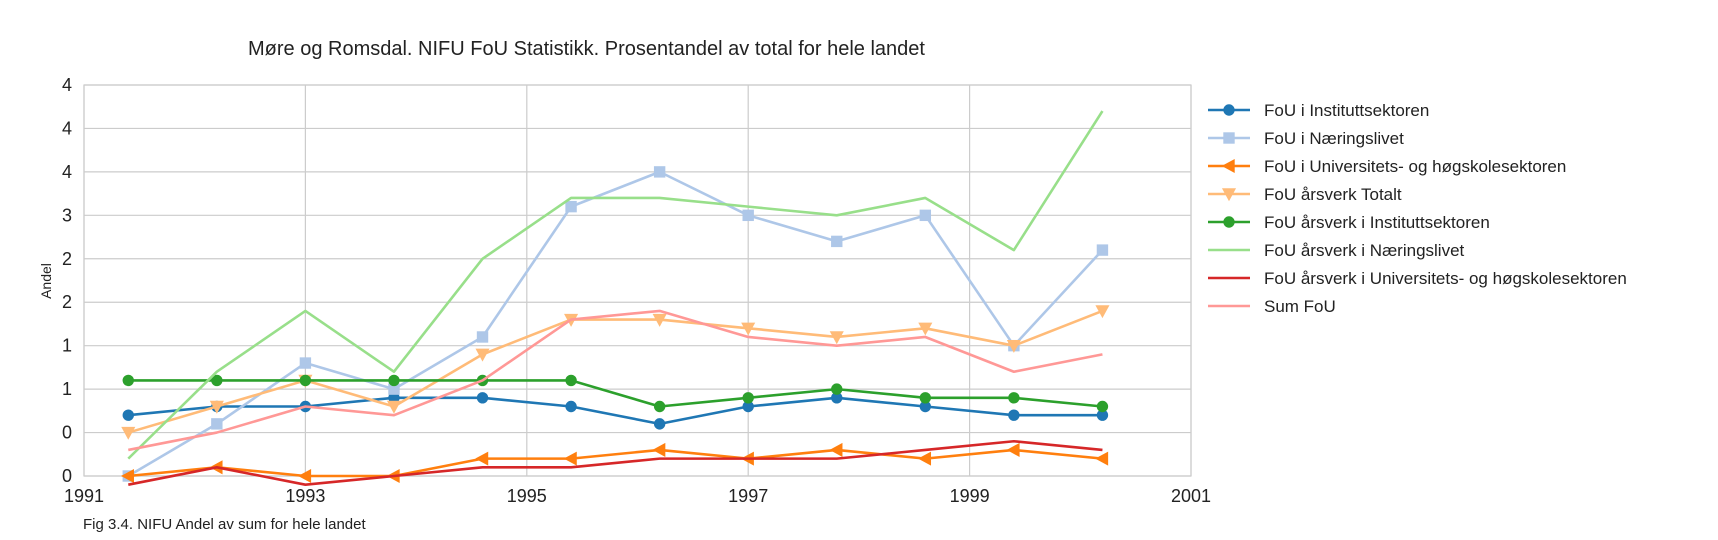 The height and width of the screenshot is (540, 1718). I want to click on legend-item: FoU i Instituttsektoren, so click(1318, 110).